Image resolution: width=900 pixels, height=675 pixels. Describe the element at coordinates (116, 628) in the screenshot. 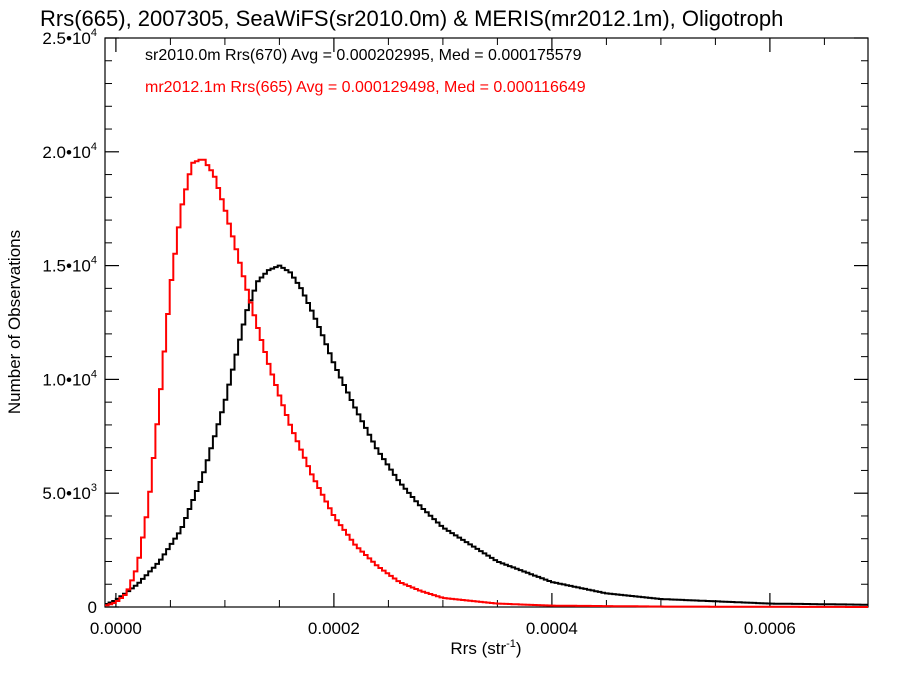

I see `x-tick-label: 0.0000` at that location.